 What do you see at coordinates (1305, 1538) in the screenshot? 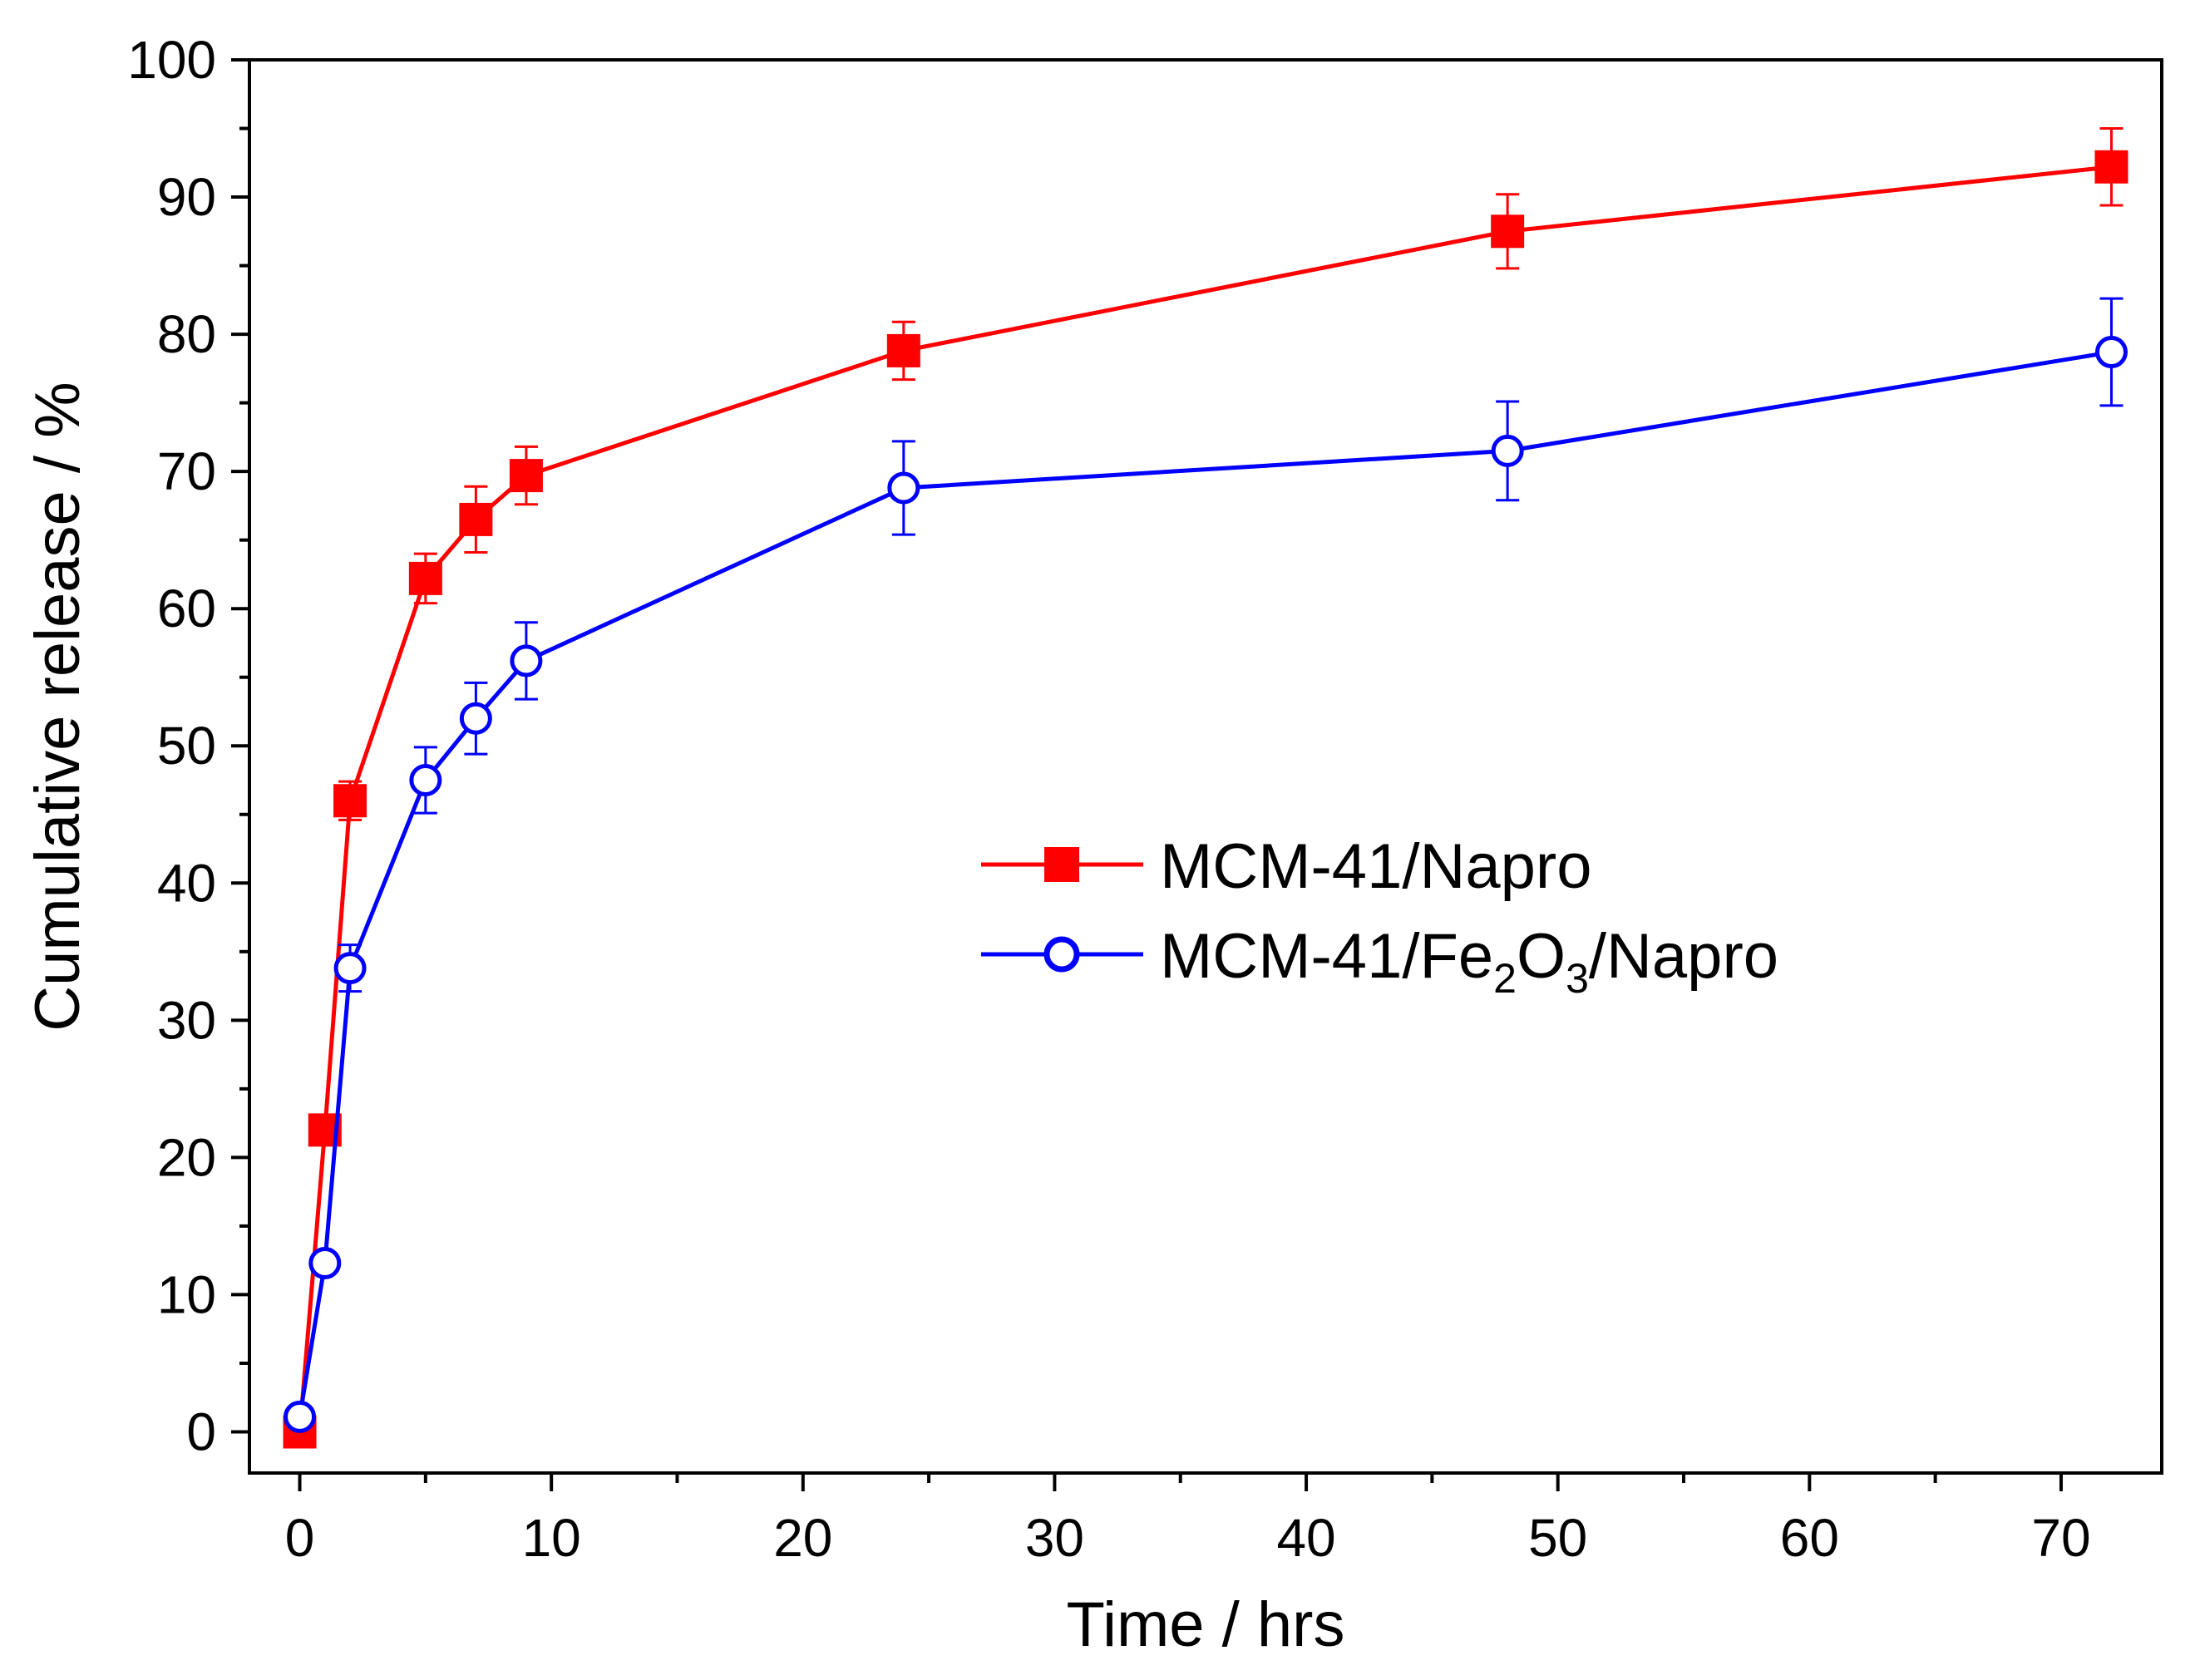
I see `x-tick-label: 40` at bounding box center [1305, 1538].